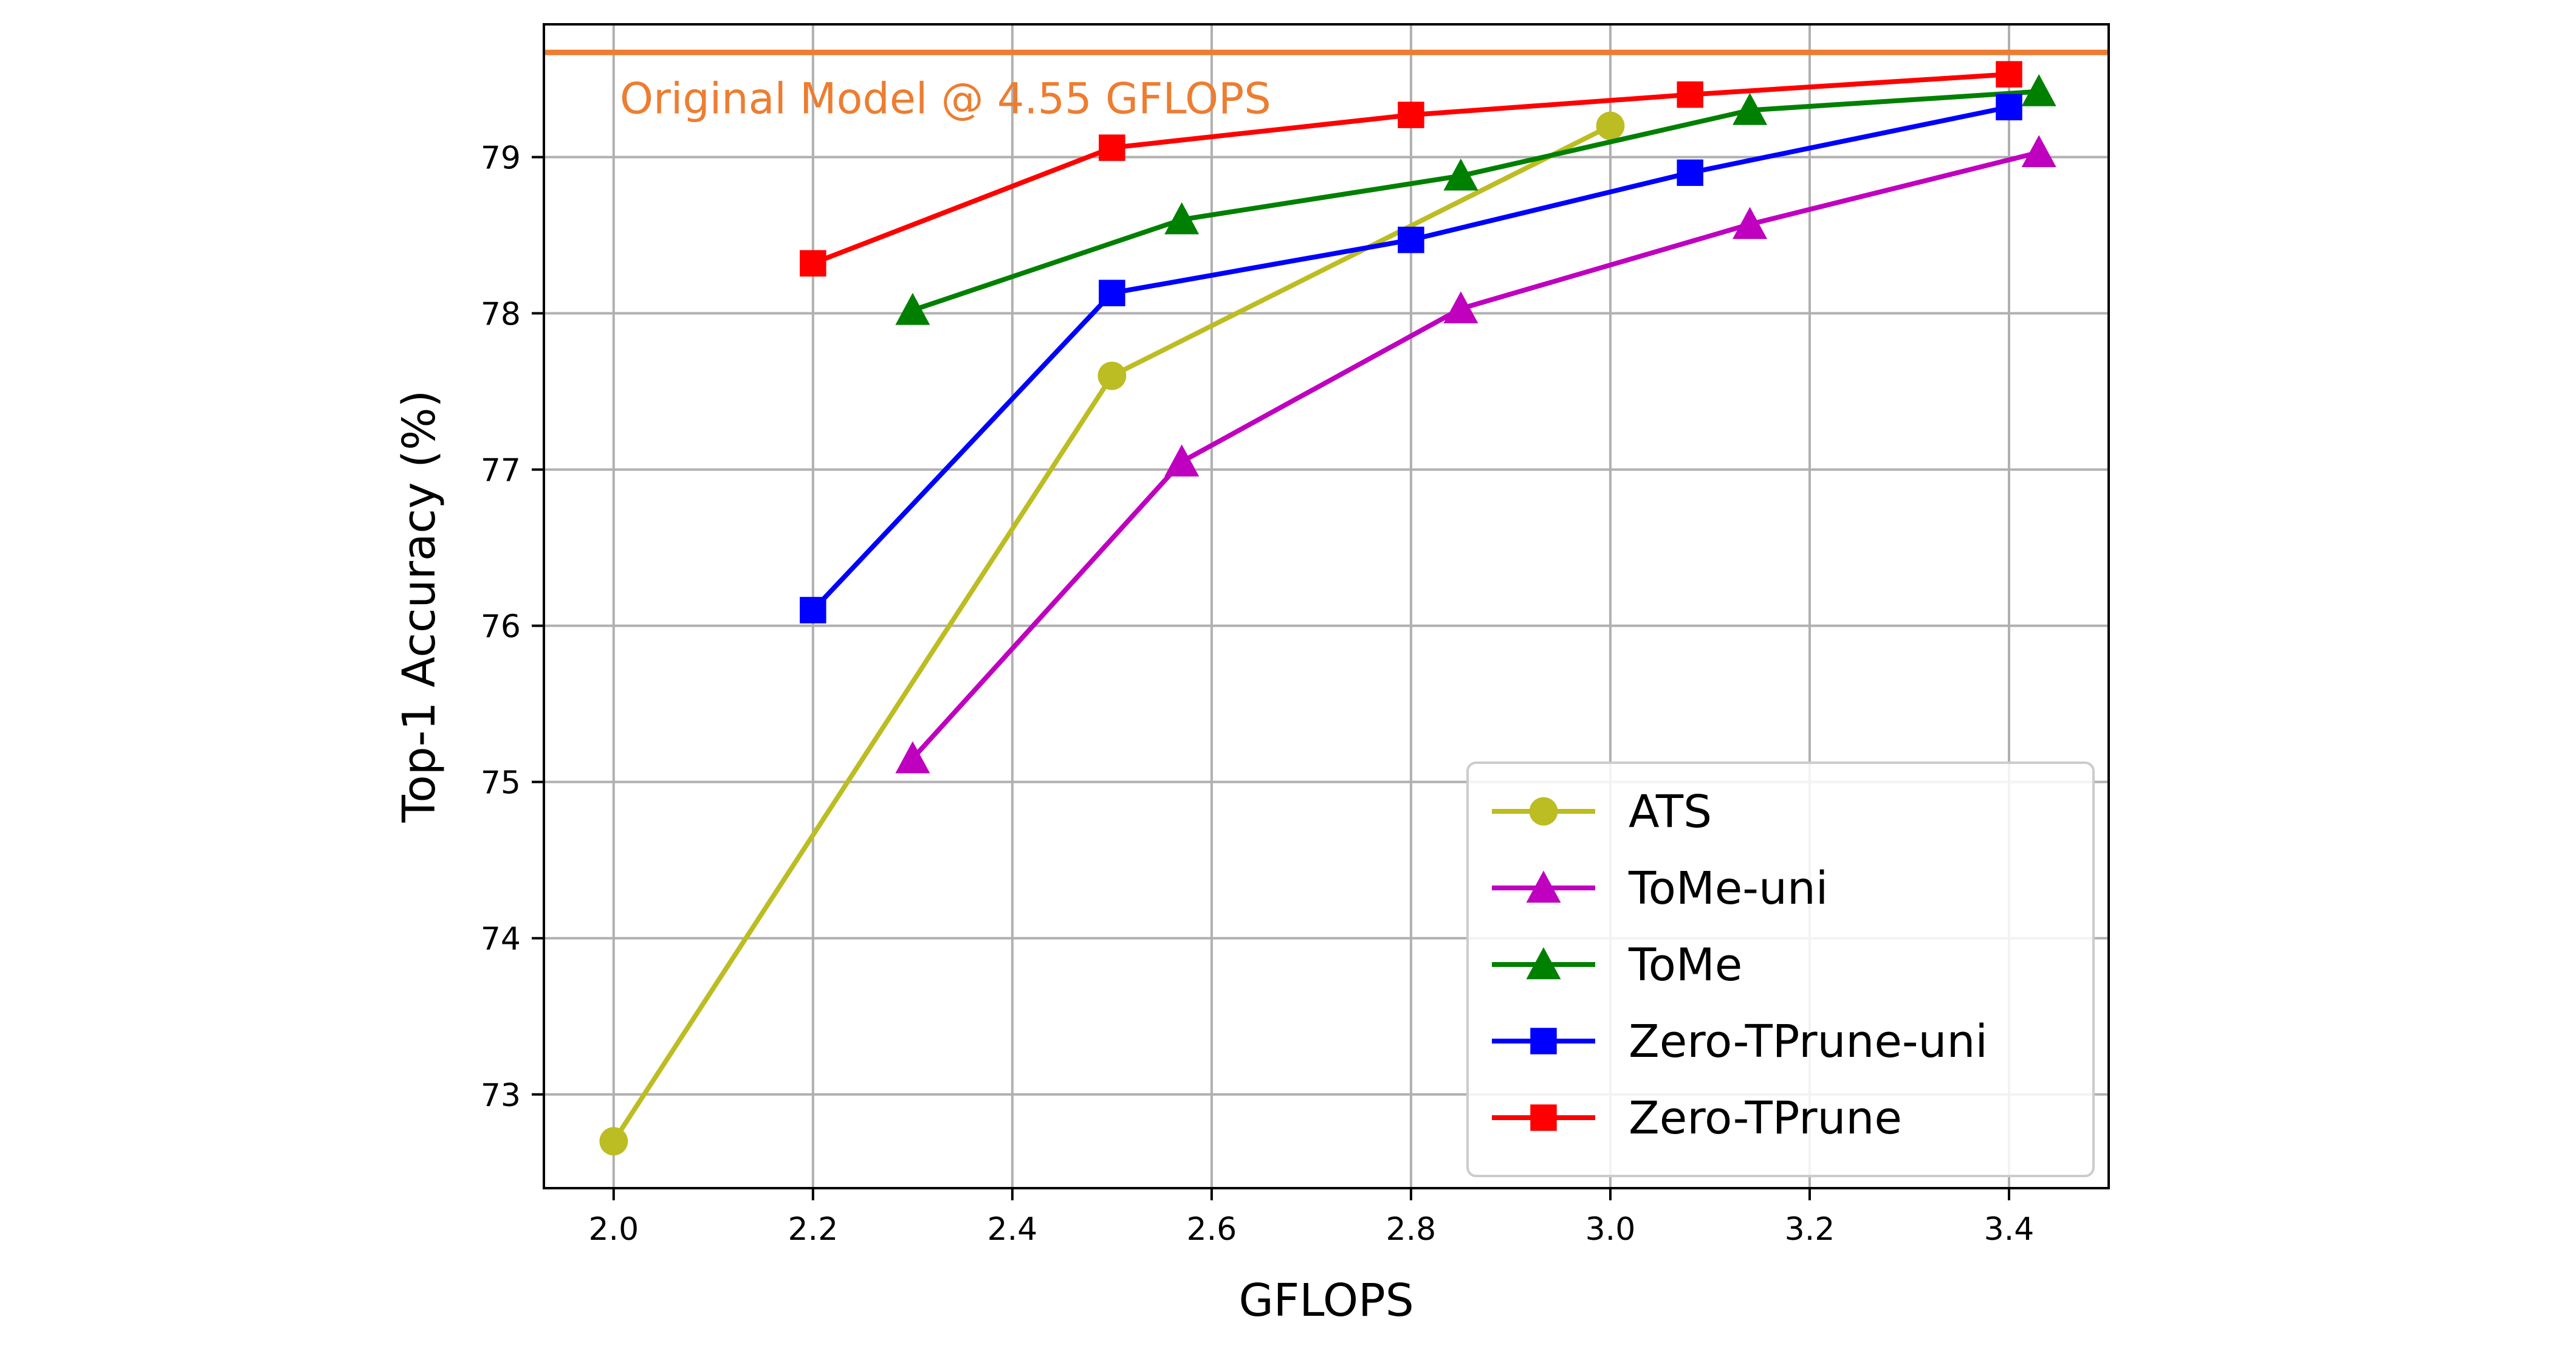 This screenshot has height=1348, width=2576. I want to click on x-tick-label: 2.8, so click(1411, 1229).